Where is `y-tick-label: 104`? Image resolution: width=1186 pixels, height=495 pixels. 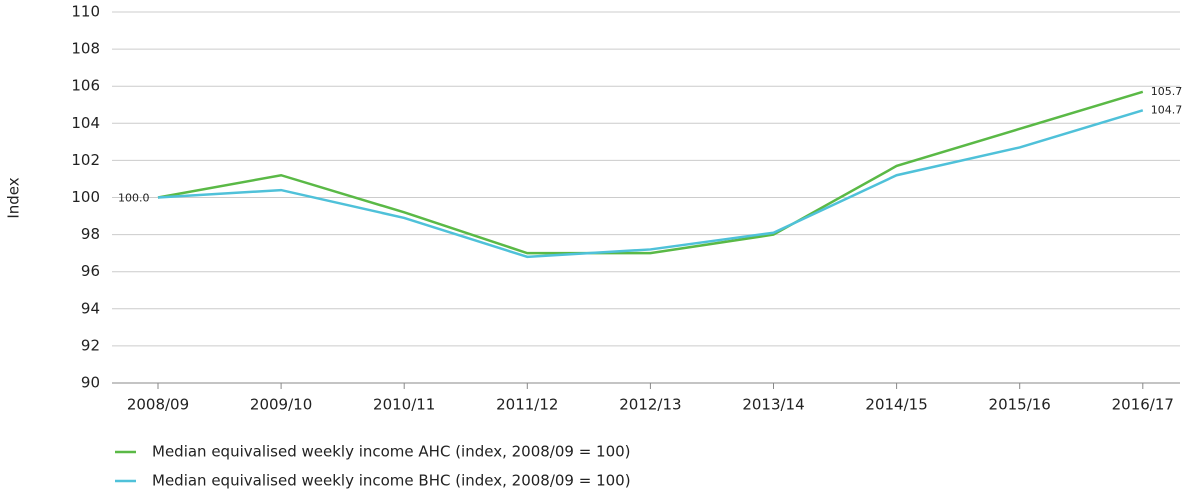 y-tick-label: 104 is located at coordinates (85, 123).